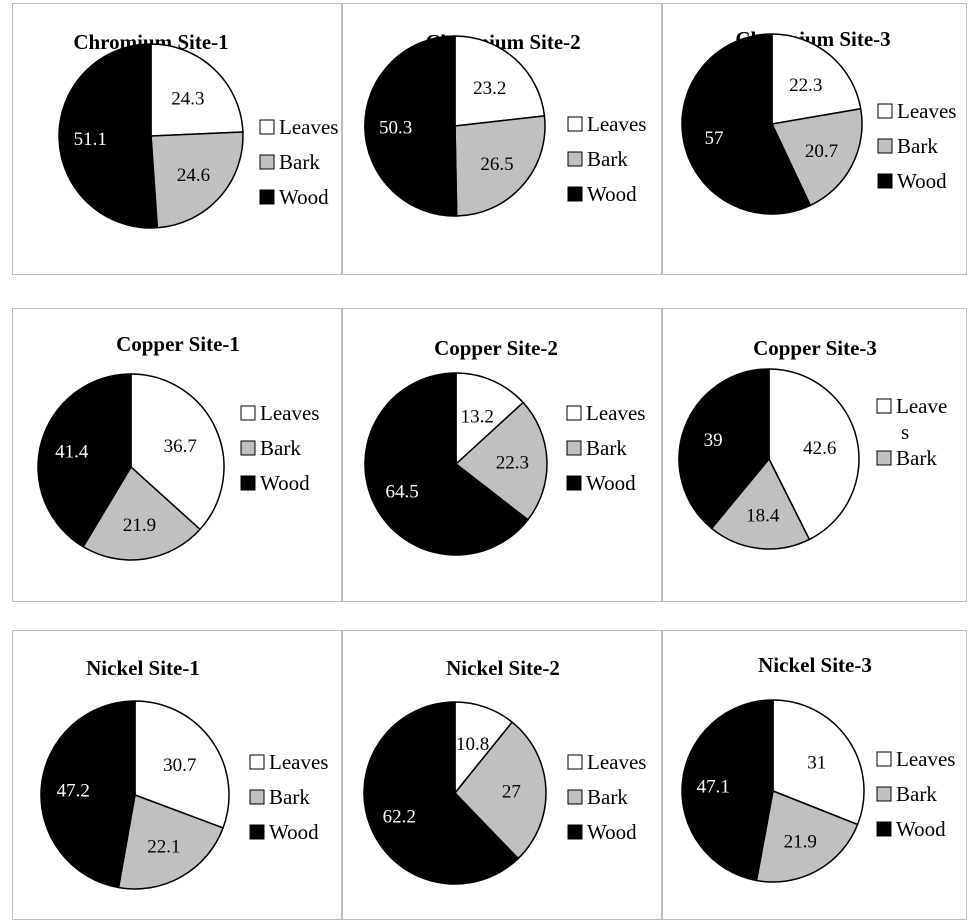 Image resolution: width=971 pixels, height=921 pixels. Describe the element at coordinates (399, 817) in the screenshot. I see `data-label-wood: 62.2` at that location.